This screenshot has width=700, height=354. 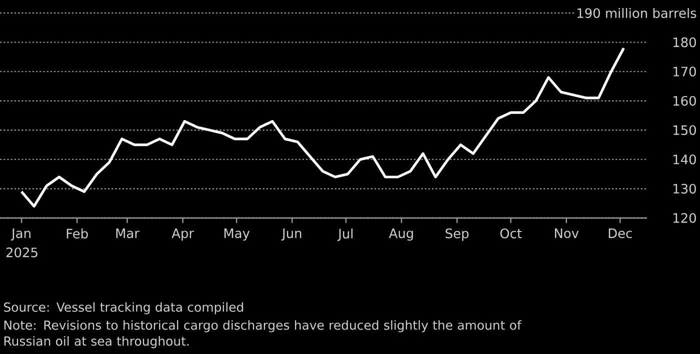 I want to click on y-tick-label: 140, so click(x=685, y=159).